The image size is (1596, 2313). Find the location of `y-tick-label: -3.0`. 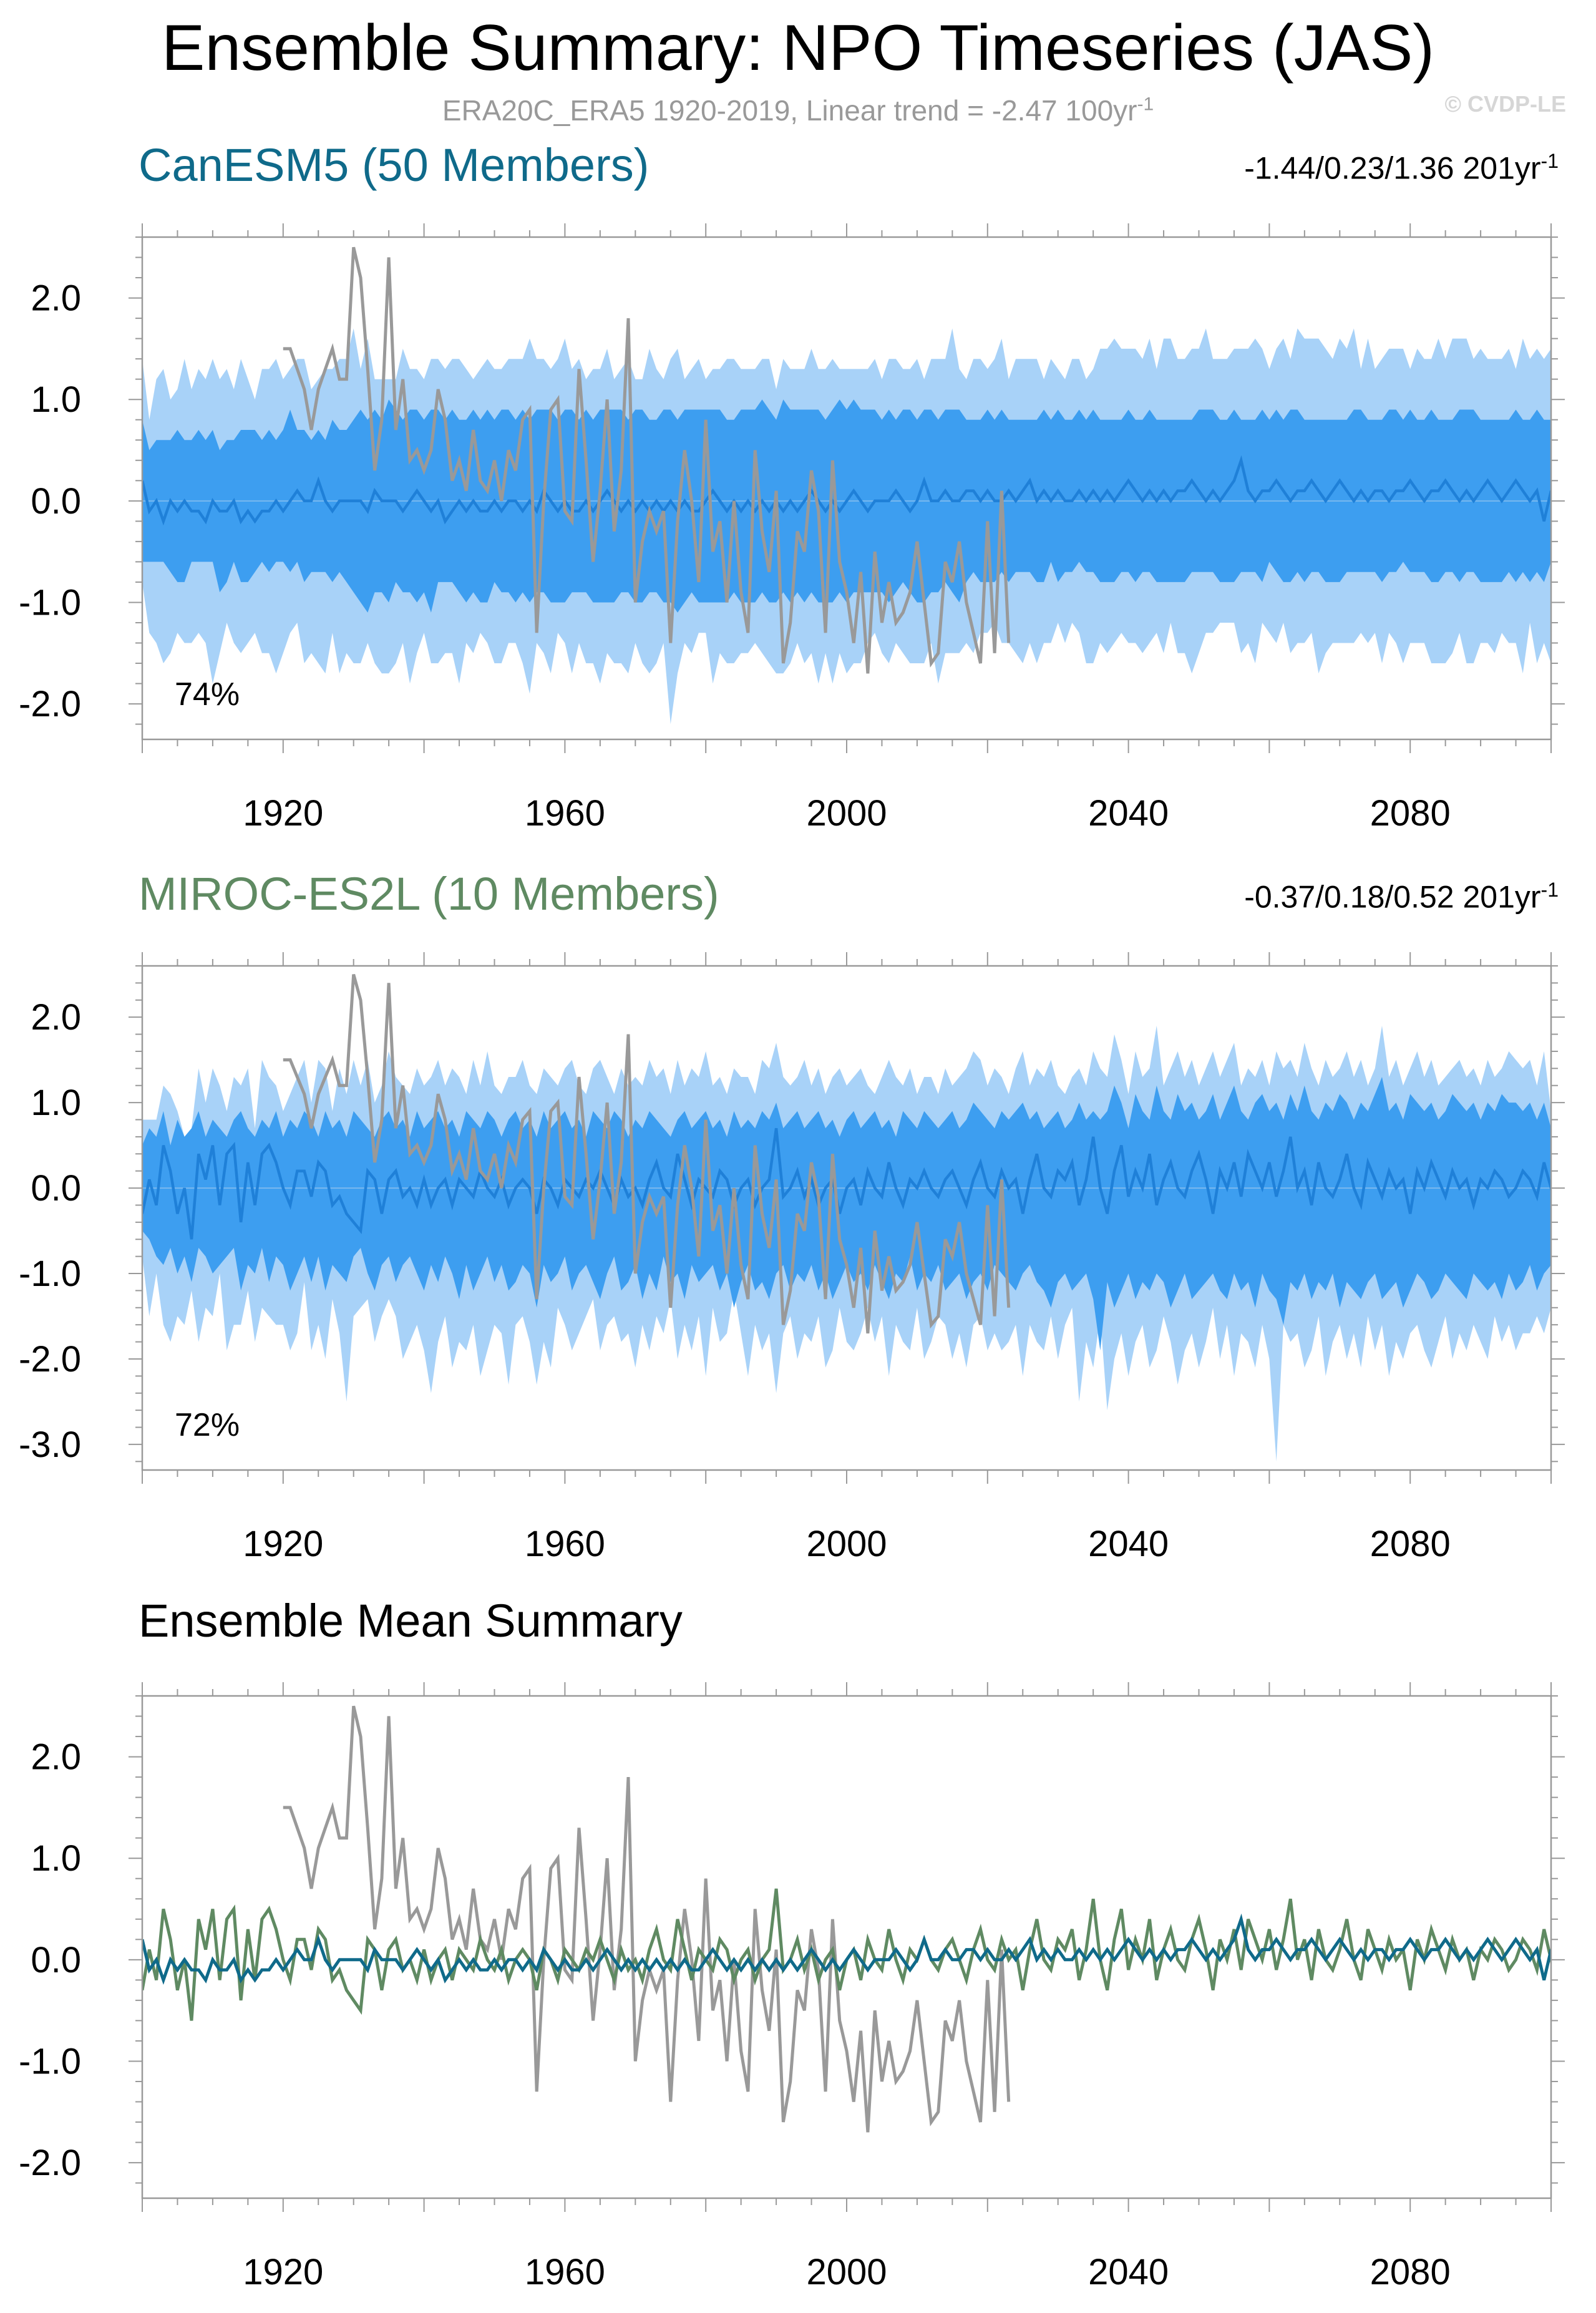

y-tick-label: -3.0 is located at coordinates (50, 1444).